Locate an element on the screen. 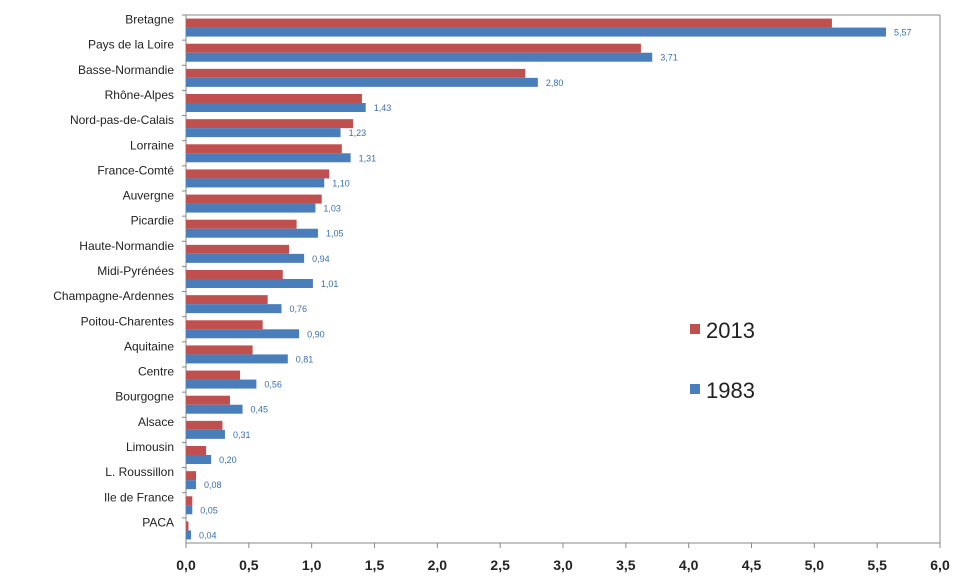 The image size is (960, 580). data-label-1983: 0,56 is located at coordinates (273, 385).